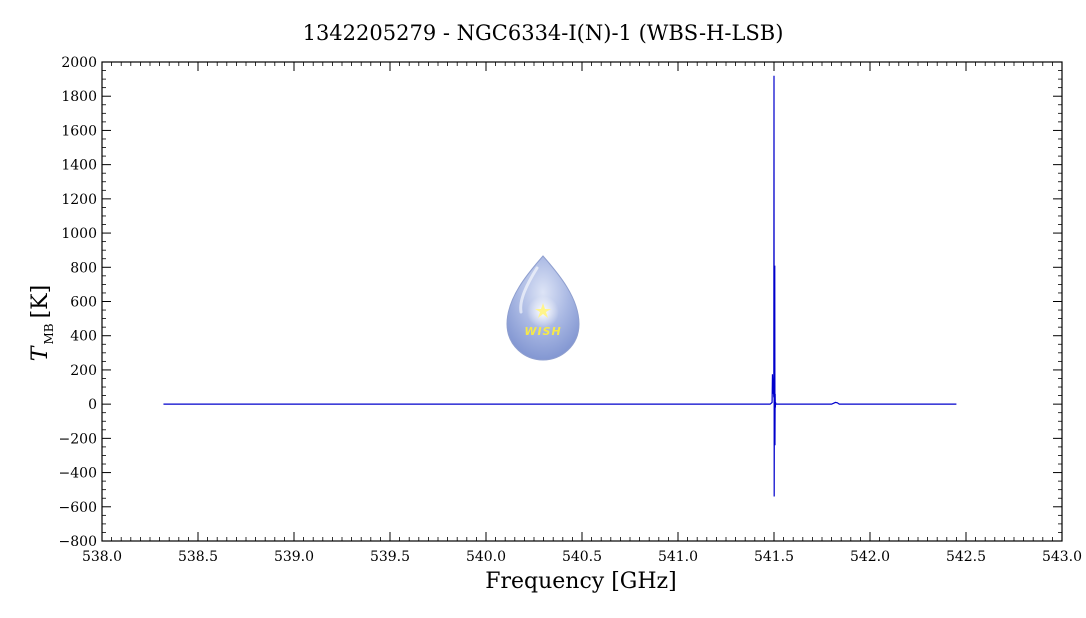  What do you see at coordinates (83, 268) in the screenshot?
I see `y-tick-label: 800` at bounding box center [83, 268].